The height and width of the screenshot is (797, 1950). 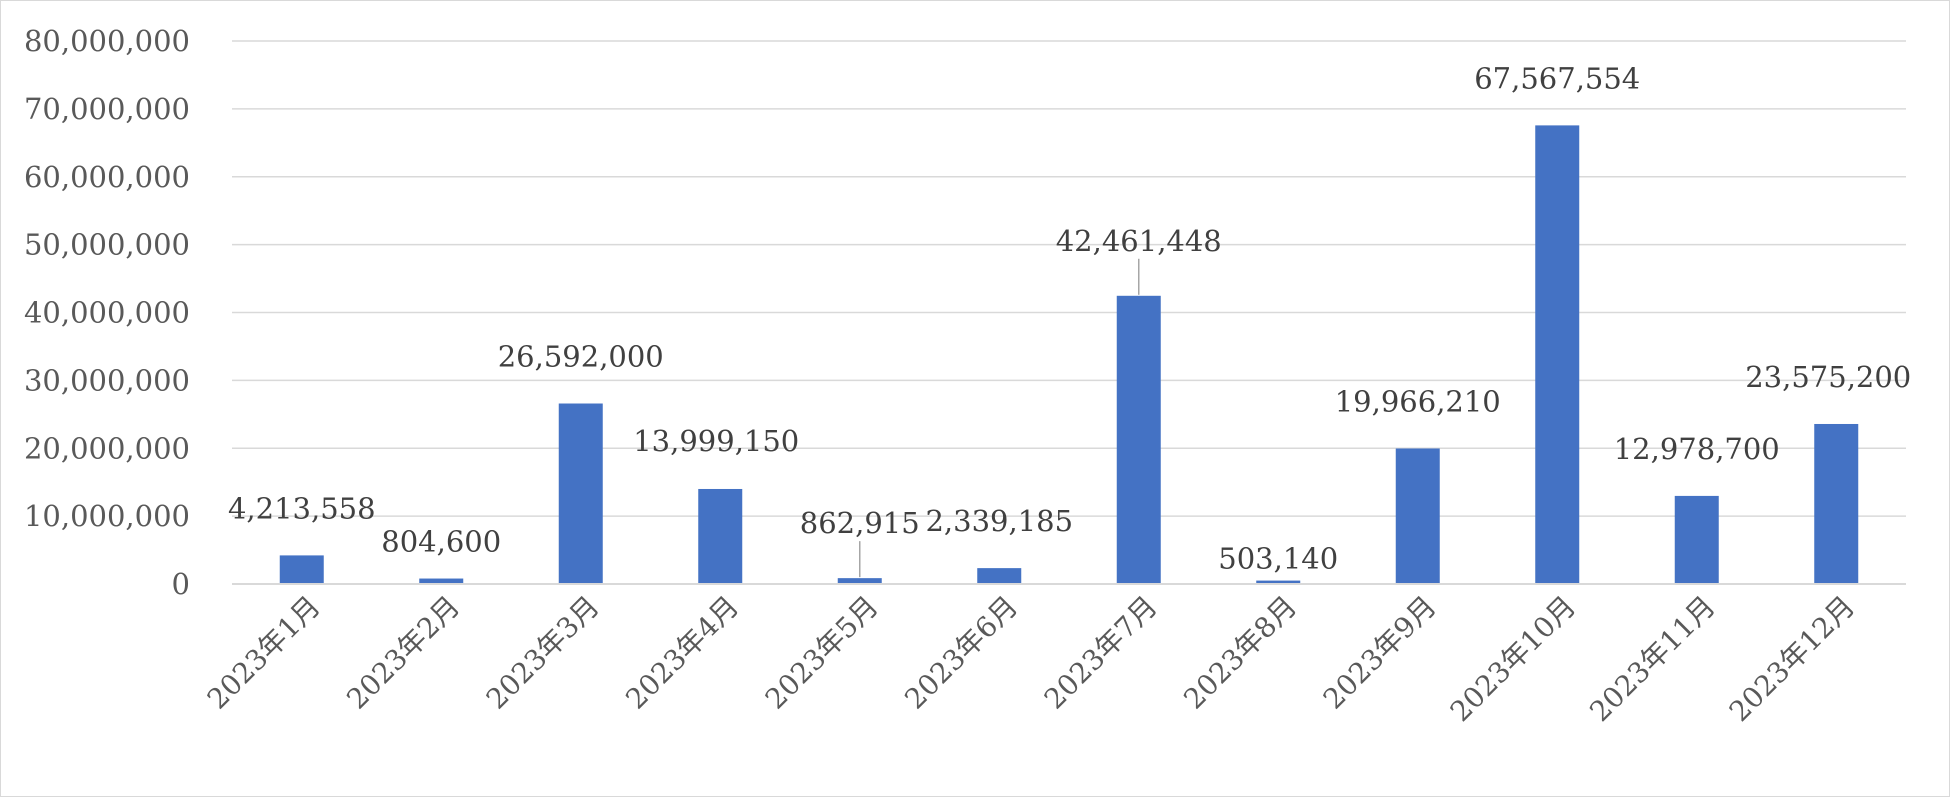 I want to click on data-label: 2,339,185, so click(x=999, y=521).